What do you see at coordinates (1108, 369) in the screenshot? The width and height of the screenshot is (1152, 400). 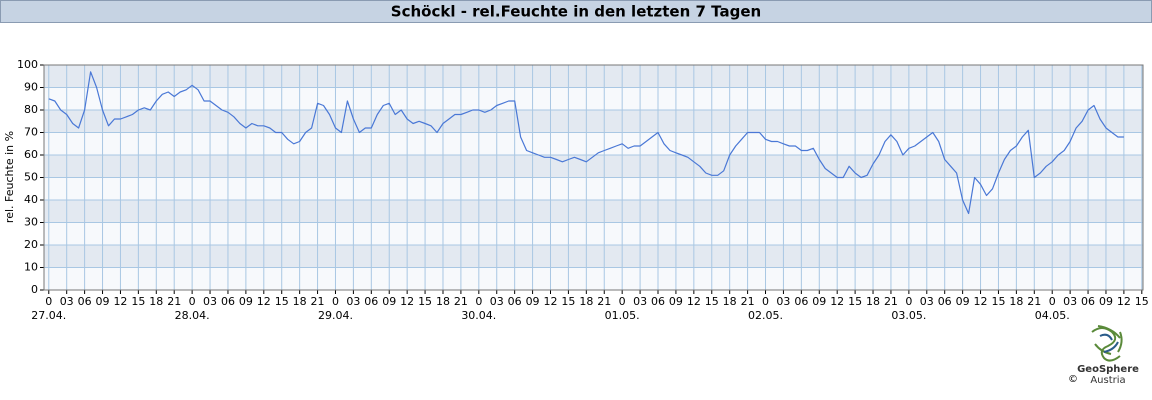 I see `logo-name: GeoSphere` at bounding box center [1108, 369].